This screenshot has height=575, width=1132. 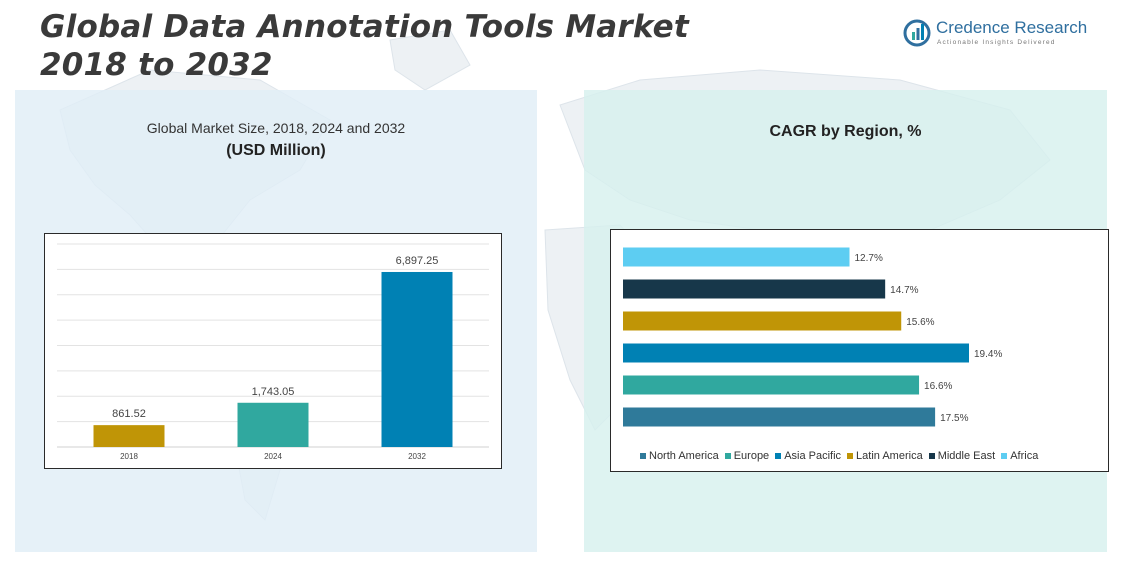 What do you see at coordinates (850, 456) in the screenshot?
I see `legend-swatch-latin-america` at bounding box center [850, 456].